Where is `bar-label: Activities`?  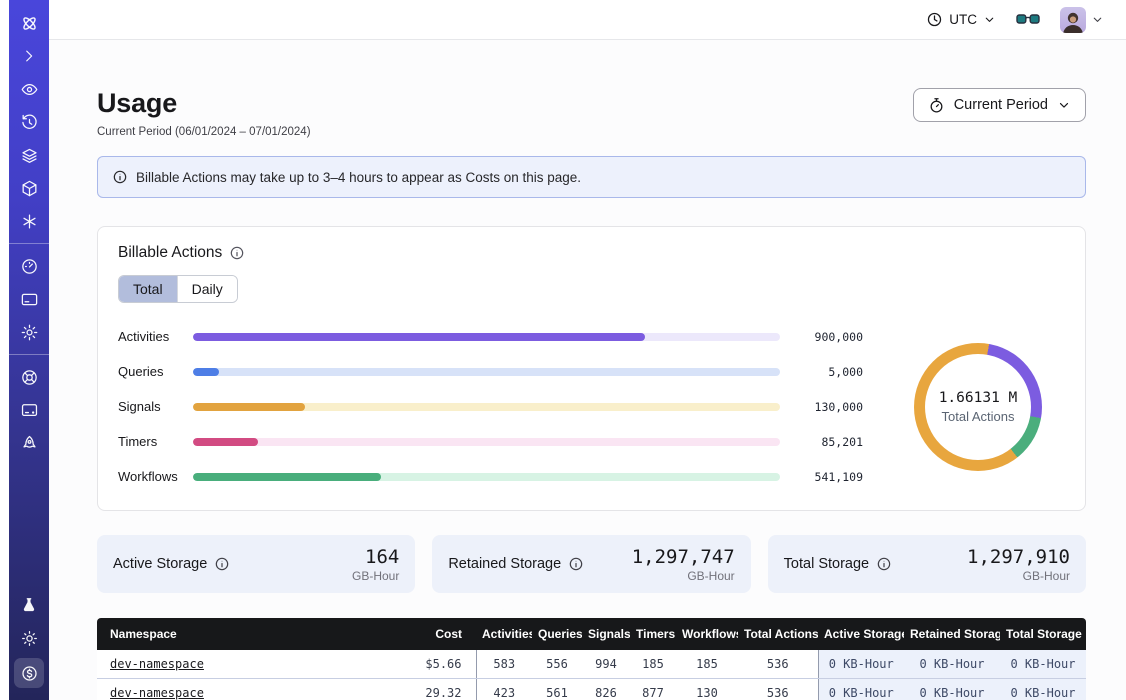
bar-label: Activities is located at coordinates (144, 336).